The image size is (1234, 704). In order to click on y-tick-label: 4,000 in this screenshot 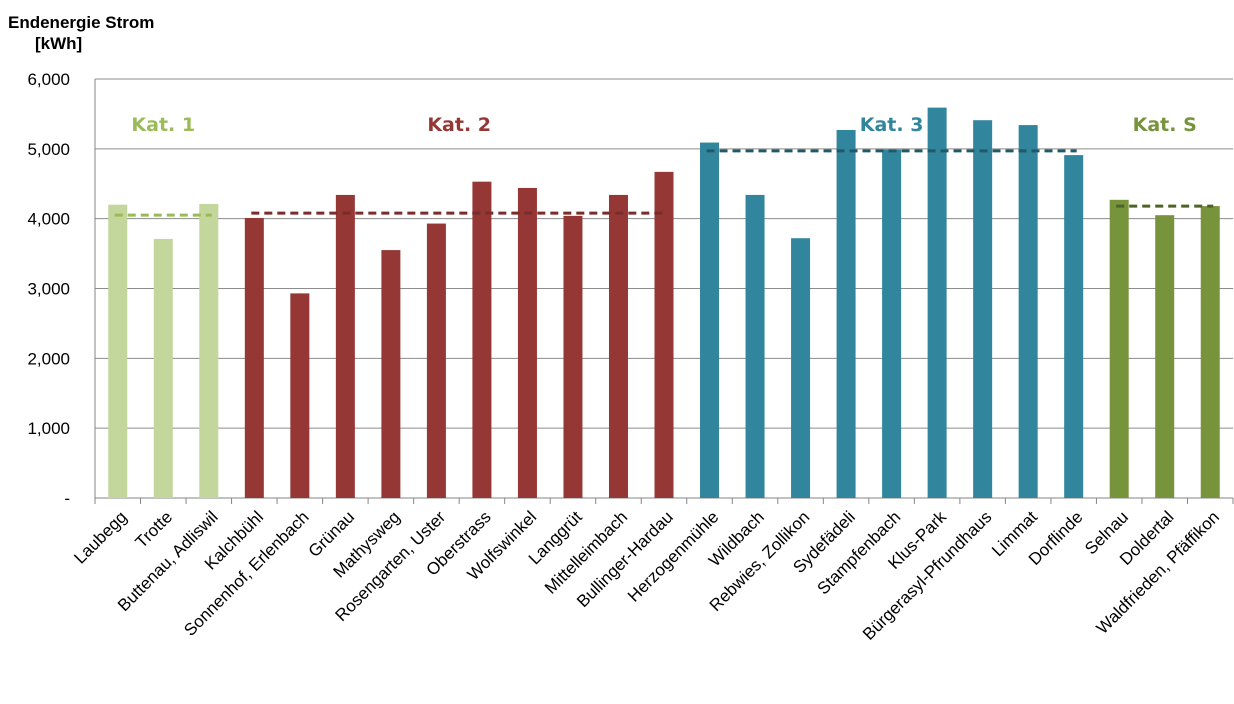, I will do `click(48, 219)`.